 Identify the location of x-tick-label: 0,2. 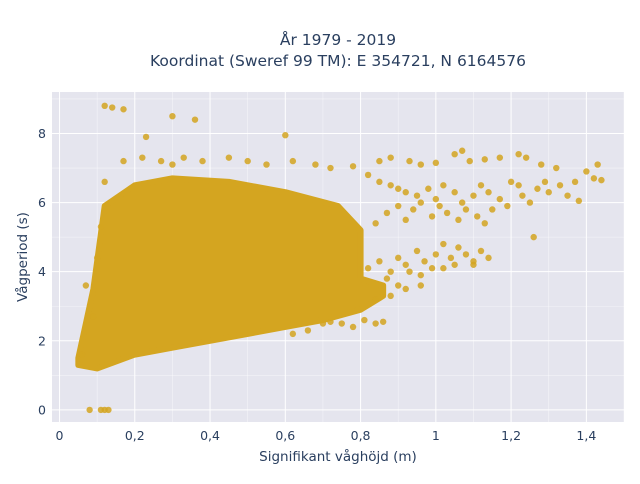
(135, 435).